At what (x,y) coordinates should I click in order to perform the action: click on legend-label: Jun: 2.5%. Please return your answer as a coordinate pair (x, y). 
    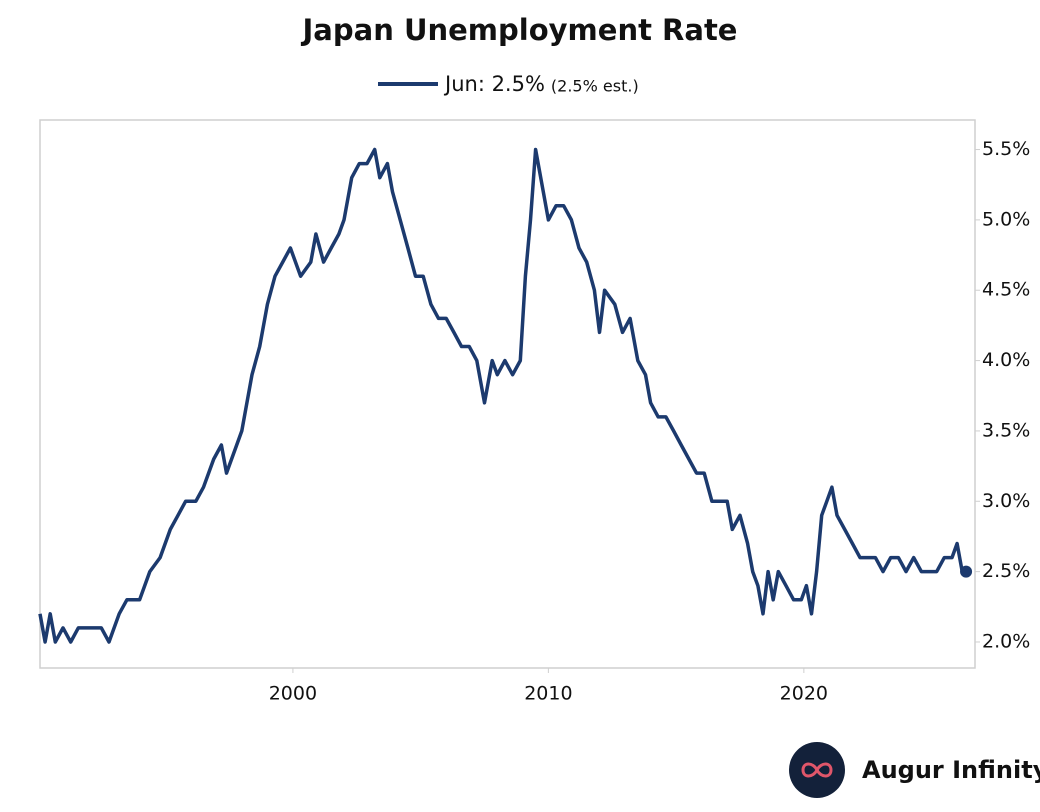
    Looking at the image, I should click on (494, 84).